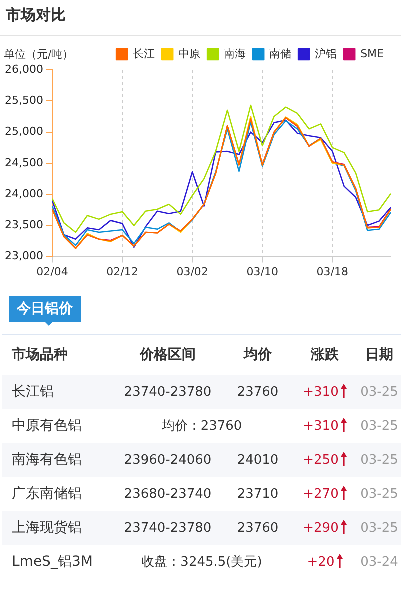 The height and width of the screenshot is (589, 401). Describe the element at coordinates (202, 562) in the screenshot. I see `text: 收盘：3245.5(美元)` at that location.